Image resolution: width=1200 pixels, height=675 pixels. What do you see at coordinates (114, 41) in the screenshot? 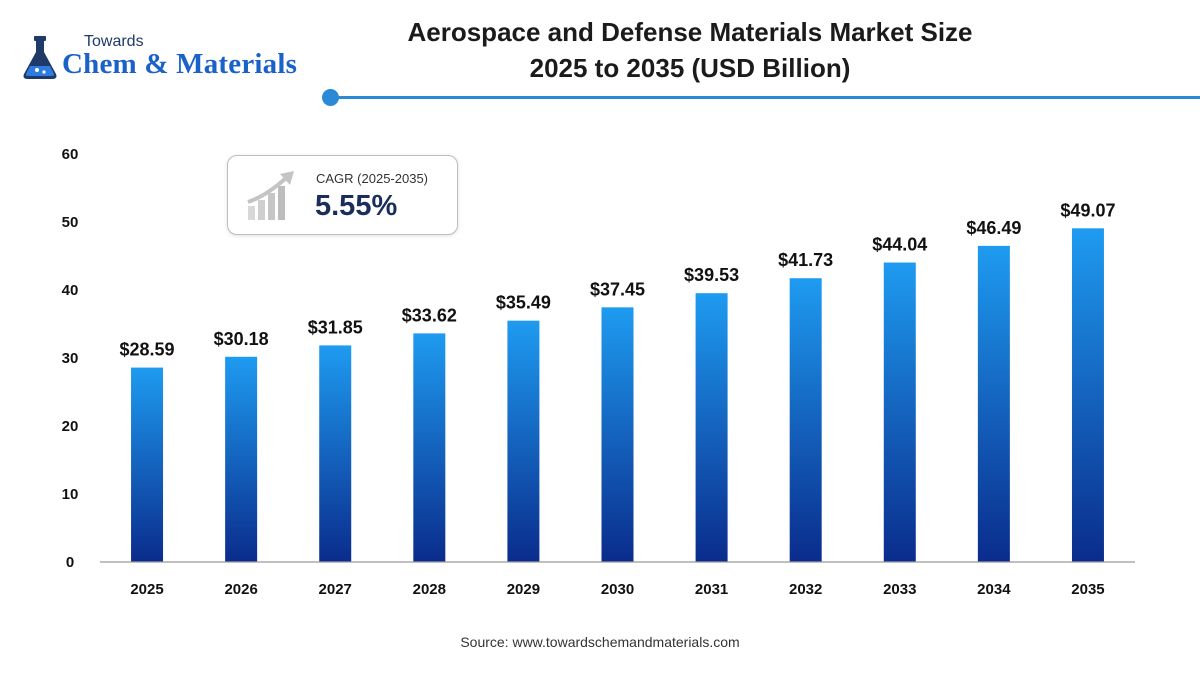
I see `logo-small-text: Towards` at bounding box center [114, 41].